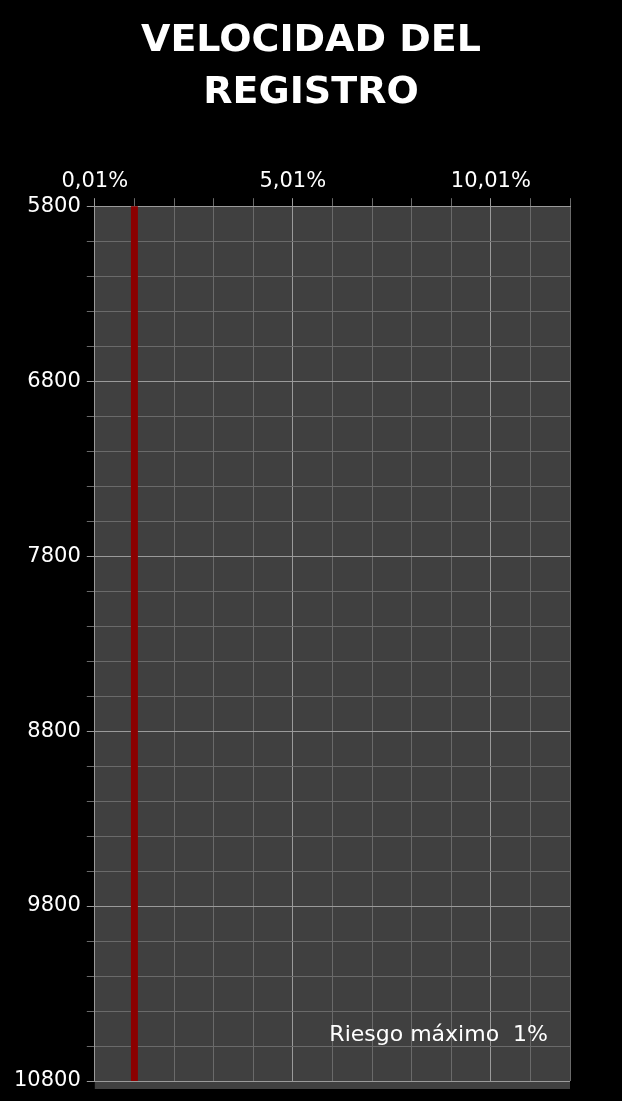 The height and width of the screenshot is (1101, 622). What do you see at coordinates (438, 1033) in the screenshot?
I see `annotation: Riesgo máximo 1%` at bounding box center [438, 1033].